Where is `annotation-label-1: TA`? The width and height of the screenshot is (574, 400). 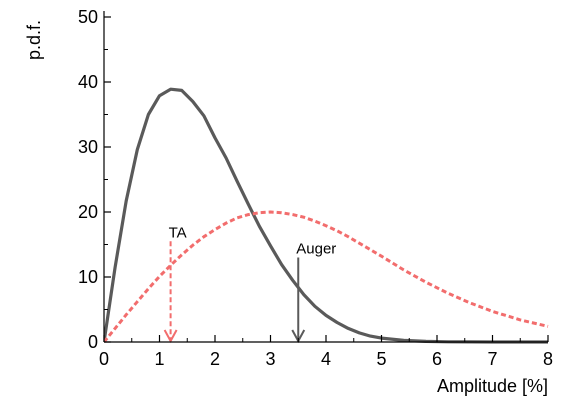 annotation-label-1: TA is located at coordinates (178, 232).